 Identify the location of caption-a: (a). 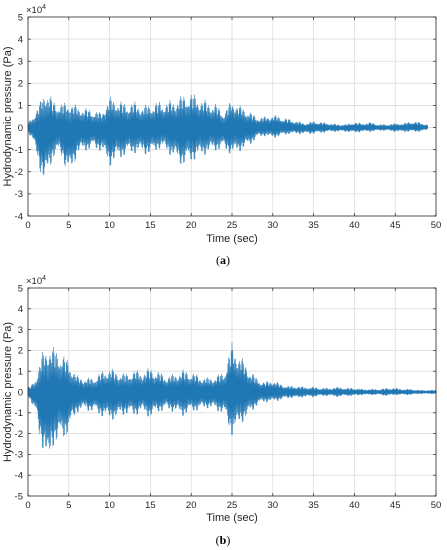
(223, 260).